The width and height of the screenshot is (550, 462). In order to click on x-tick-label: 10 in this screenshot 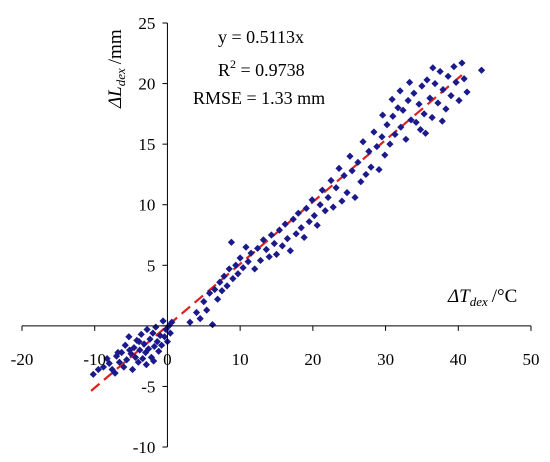, I will do `click(240, 359)`.